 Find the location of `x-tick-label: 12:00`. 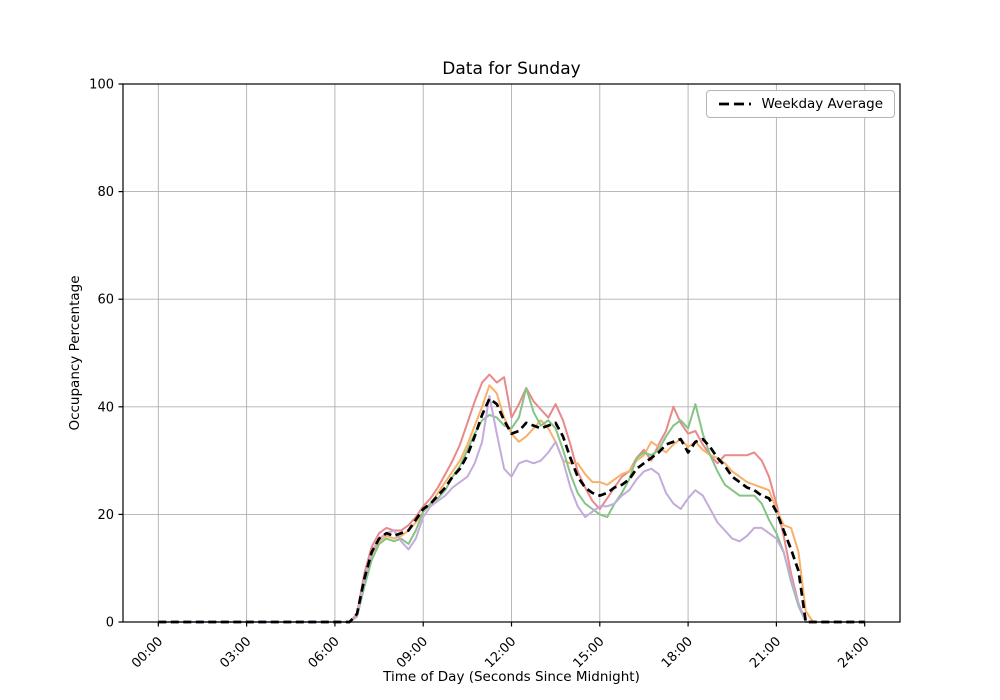

x-tick-label: 12:00 is located at coordinates (500, 652).